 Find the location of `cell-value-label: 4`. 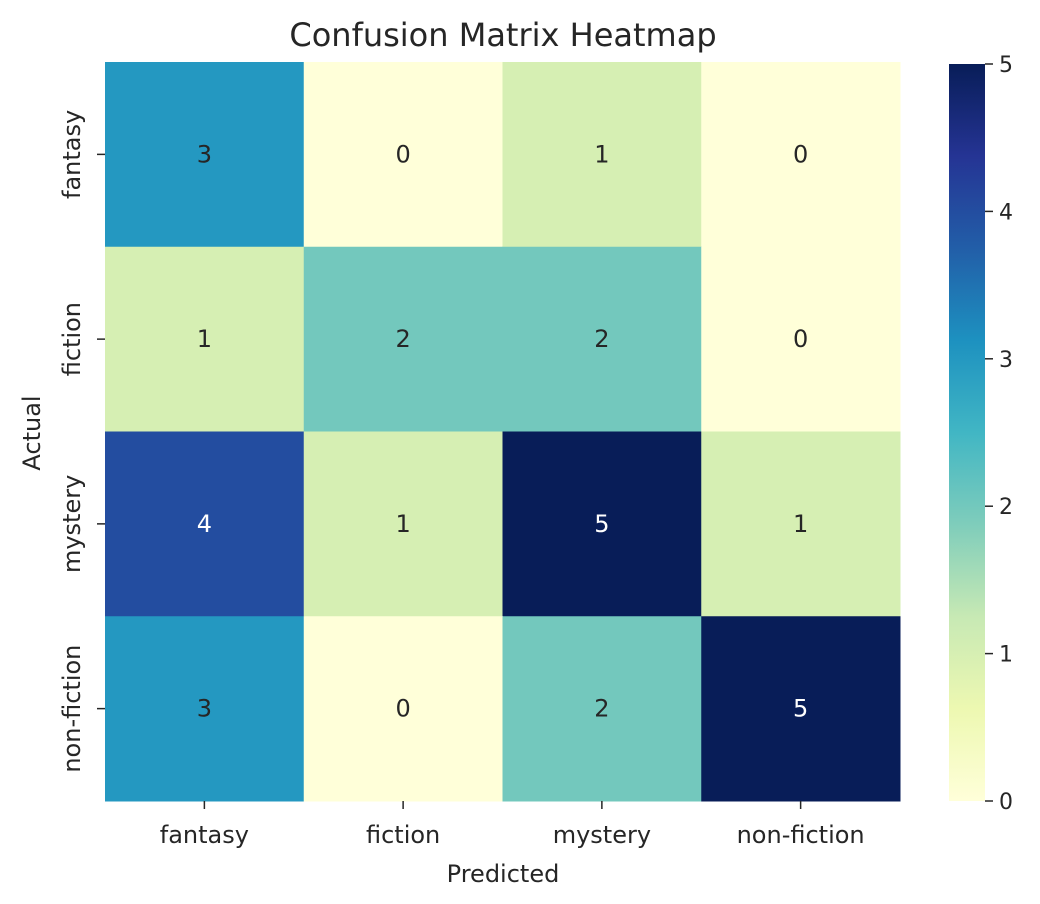

cell-value-label: 4 is located at coordinates (204, 524).